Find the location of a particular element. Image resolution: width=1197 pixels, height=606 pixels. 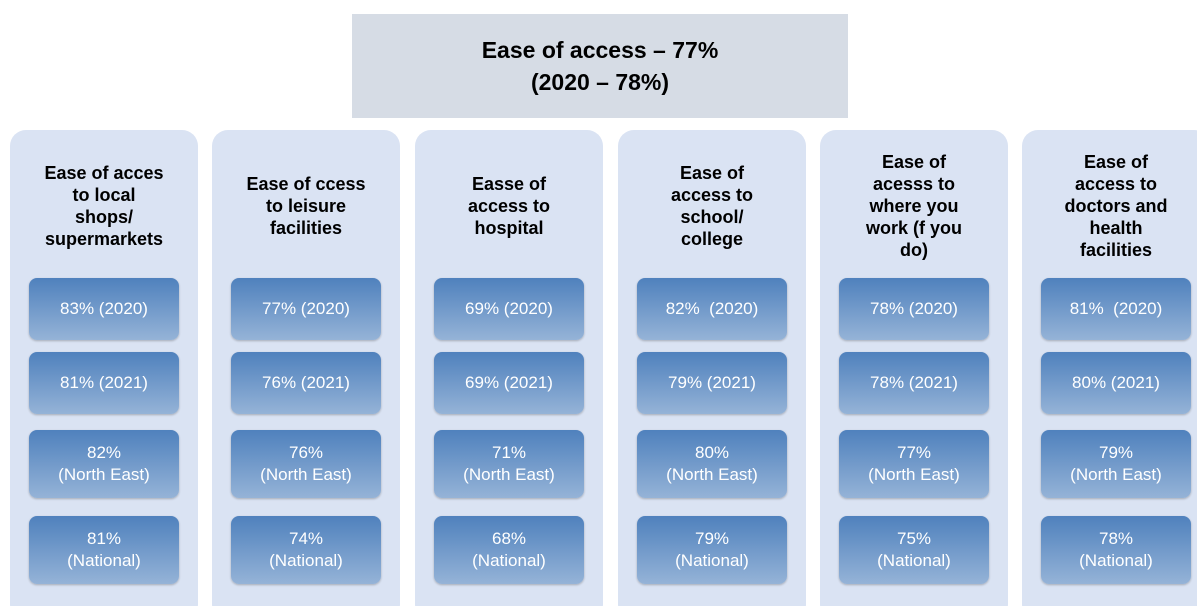

header-line: Ease of access – 77% is located at coordinates (600, 50).